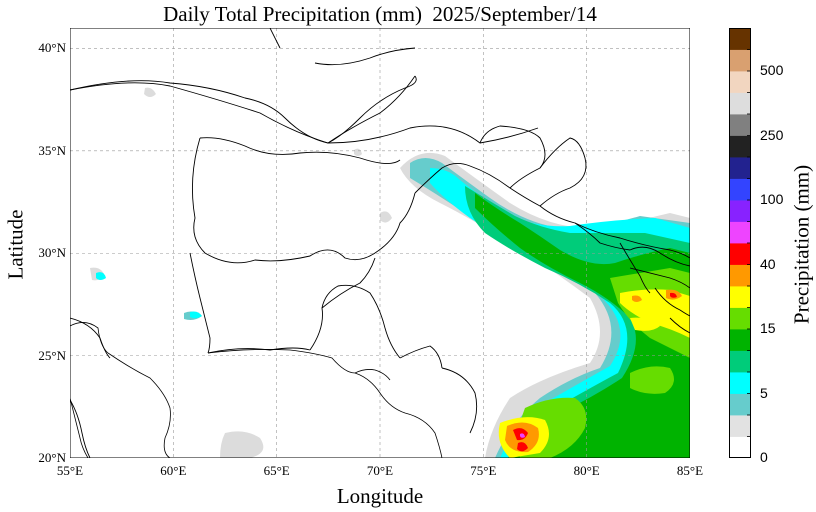 This screenshot has width=816, height=512. What do you see at coordinates (380, 470) in the screenshot?
I see `x-tick-label: 70°E` at bounding box center [380, 470].